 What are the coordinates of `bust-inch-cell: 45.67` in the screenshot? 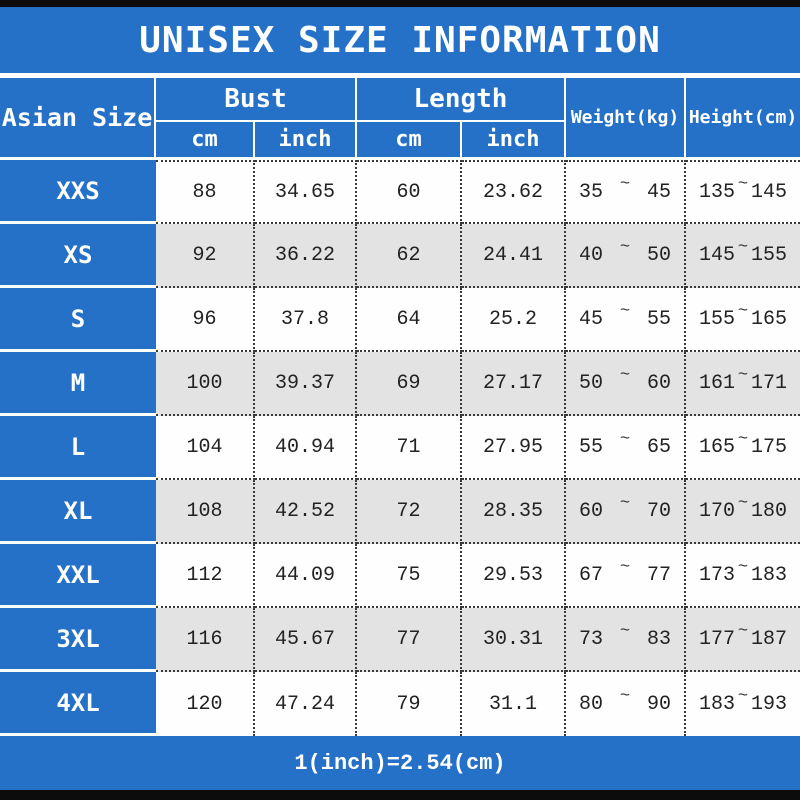 It's located at (306, 640).